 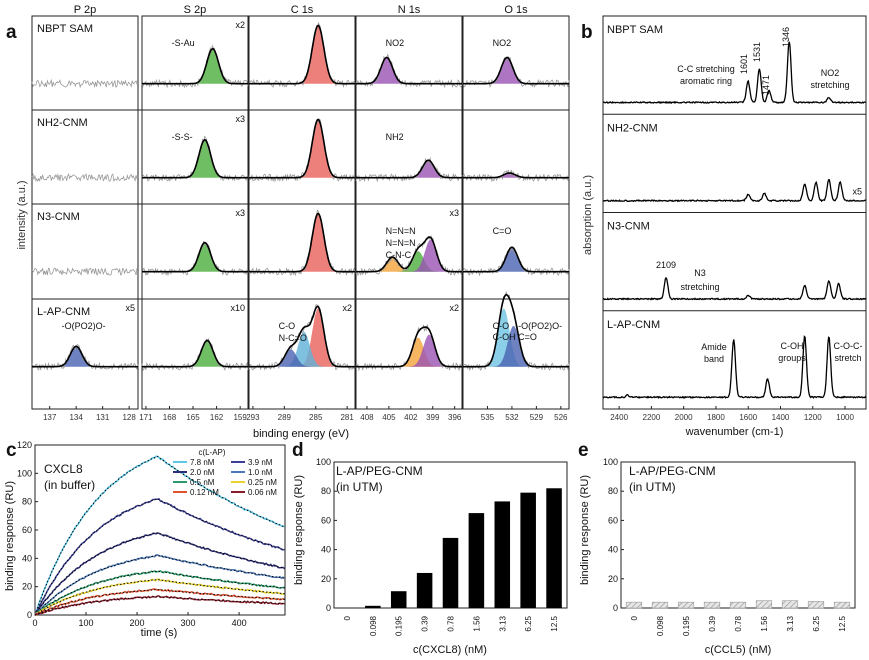 I want to click on xps-multiplier: x2, so click(x=240, y=25).